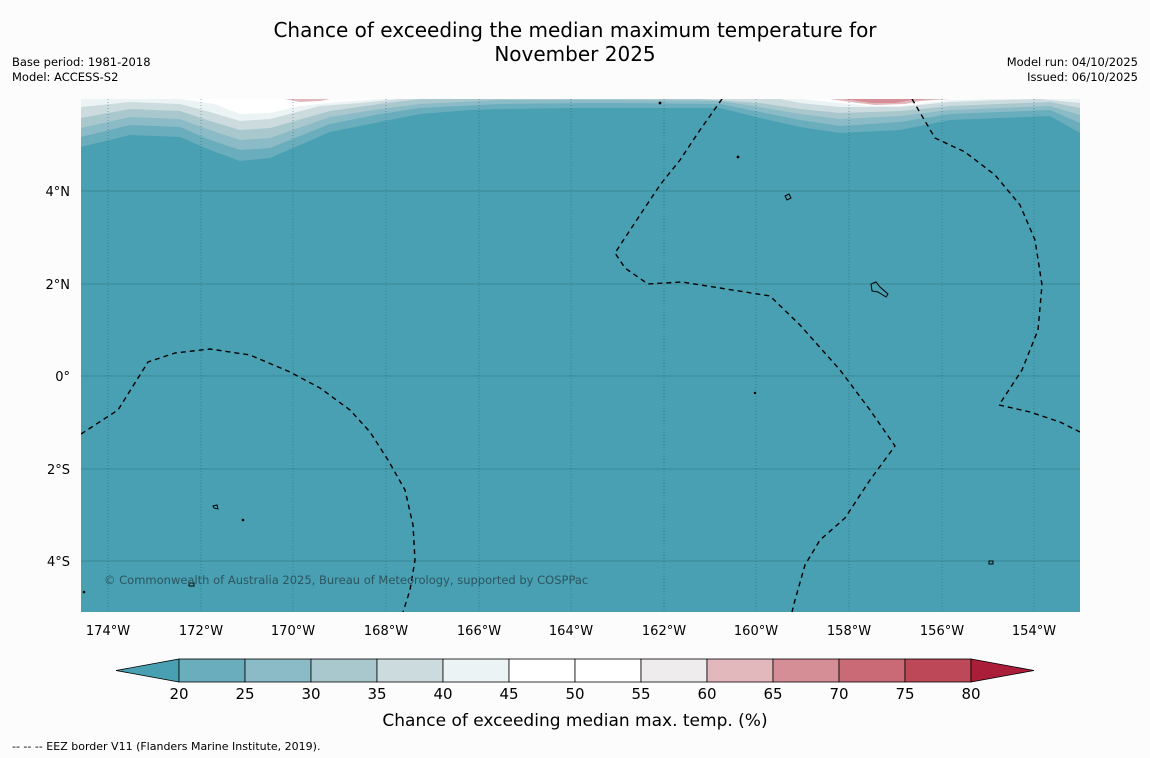 Image resolution: width=1150 pixels, height=758 pixels. What do you see at coordinates (201, 631) in the screenshot?
I see `x-tick-label: 172°W` at bounding box center [201, 631].